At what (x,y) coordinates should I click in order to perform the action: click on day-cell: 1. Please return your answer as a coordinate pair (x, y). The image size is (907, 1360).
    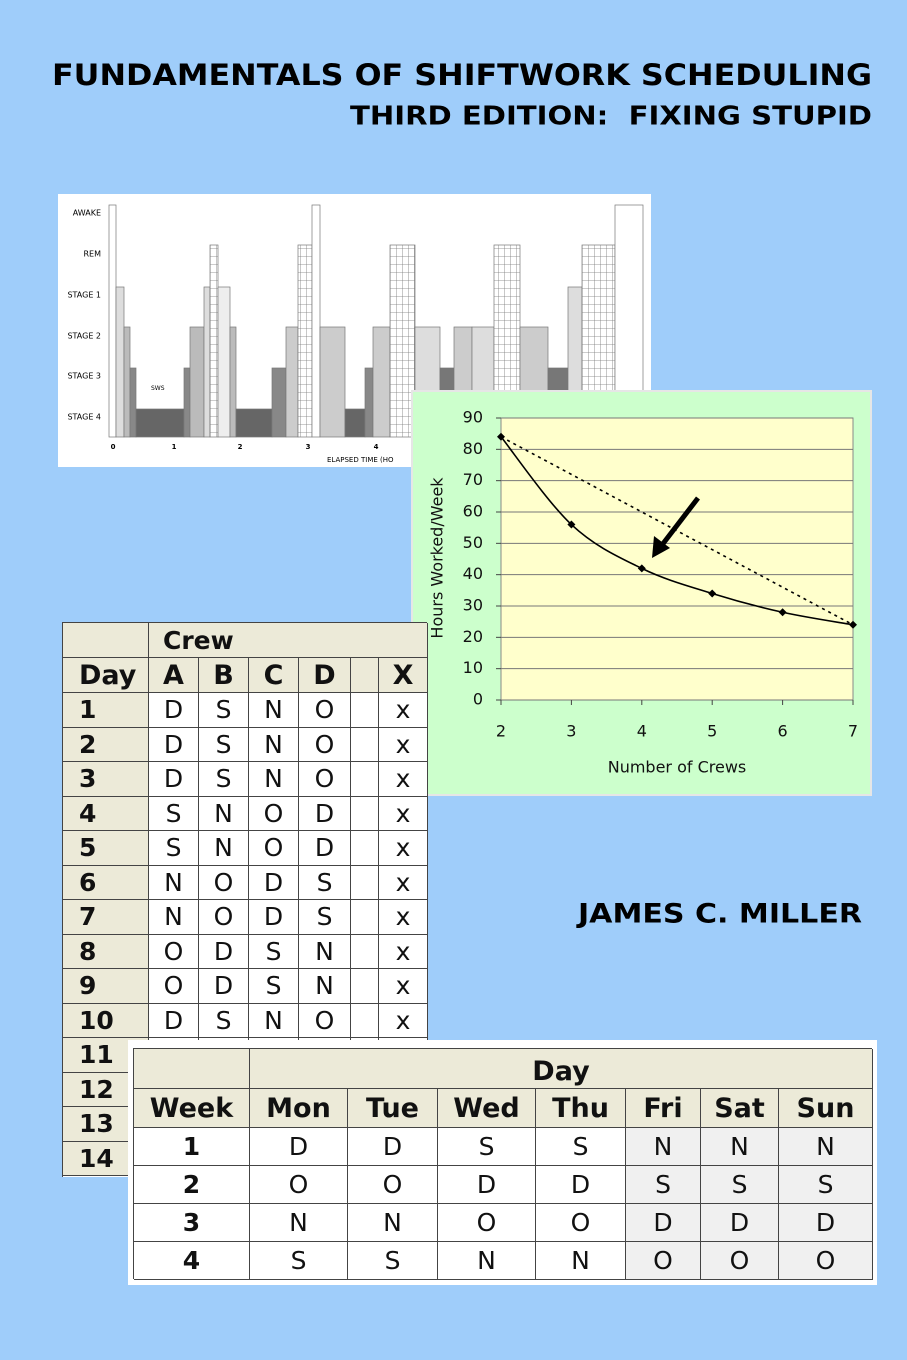
    Looking at the image, I should click on (106, 710).